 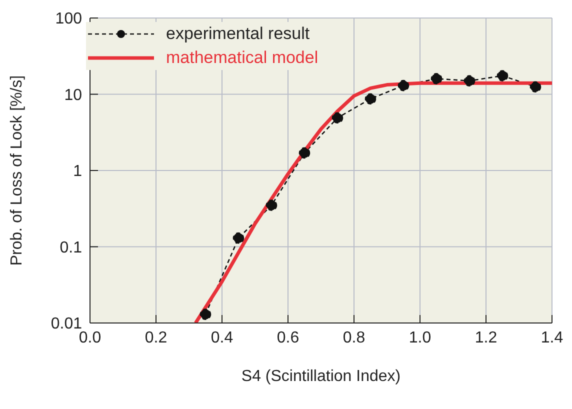 What do you see at coordinates (71, 247) in the screenshot?
I see `y-tick-label: 0.1` at bounding box center [71, 247].